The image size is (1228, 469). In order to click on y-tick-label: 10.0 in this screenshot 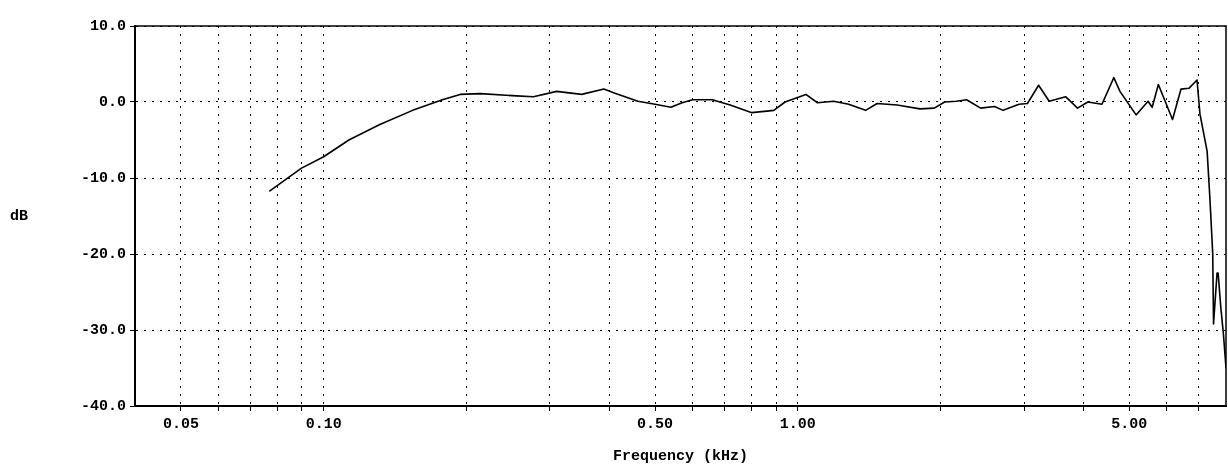, I will do `click(107, 26)`.